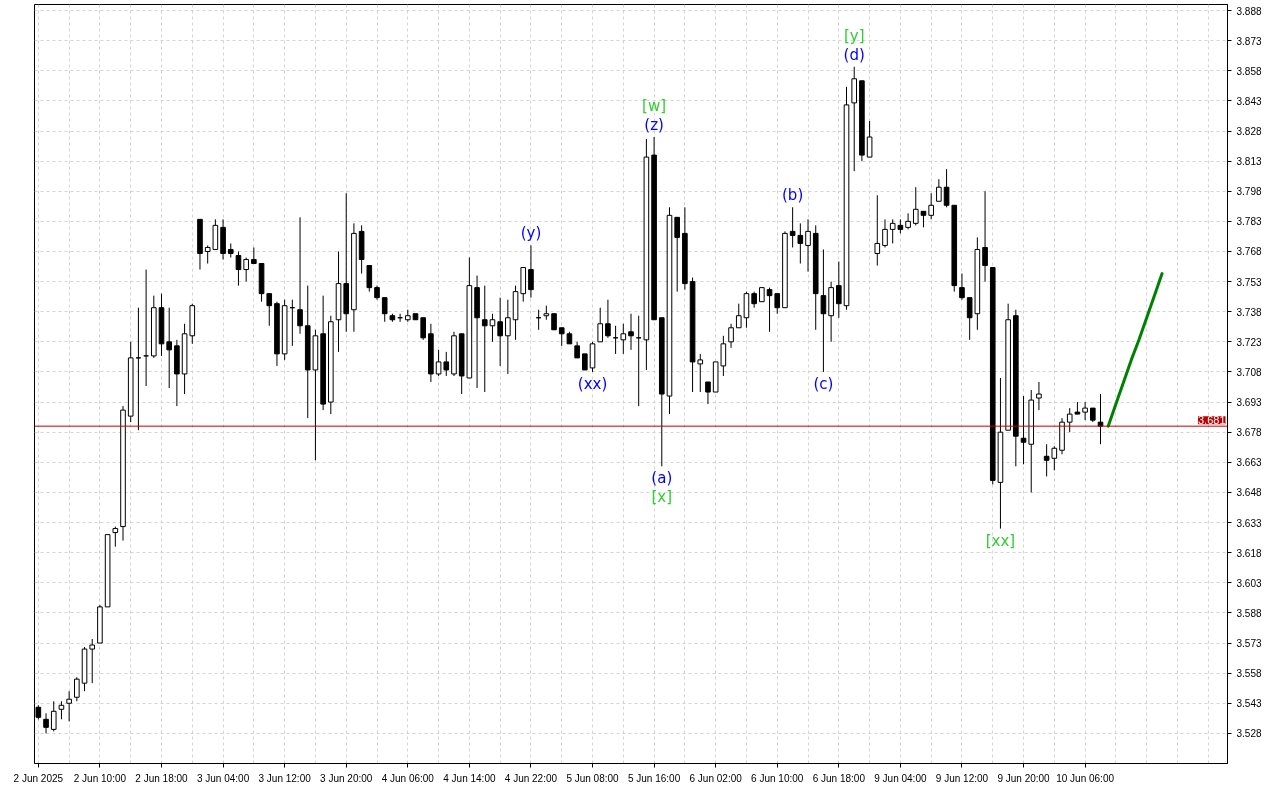 The width and height of the screenshot is (1280, 800). What do you see at coordinates (900, 778) in the screenshot?
I see `x-tick-label: 9 Jun 04:00` at bounding box center [900, 778].